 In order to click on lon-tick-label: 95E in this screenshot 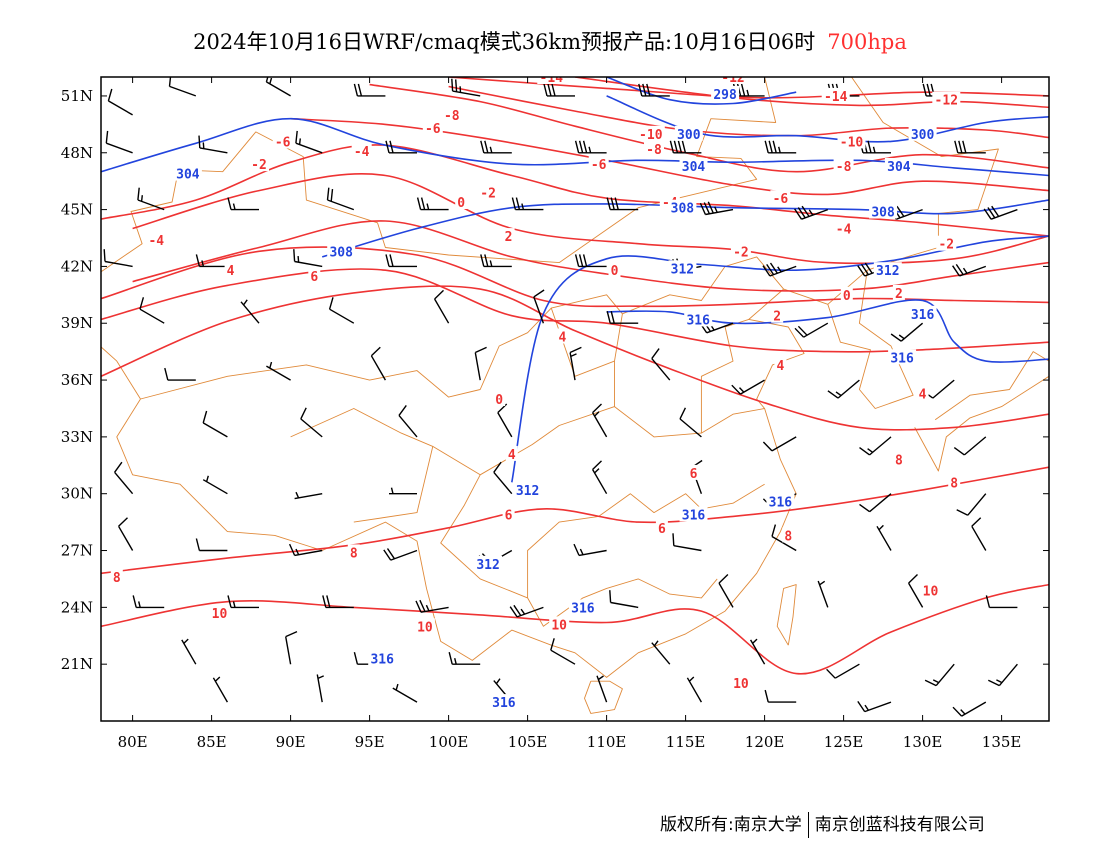, I will do `click(370, 742)`.